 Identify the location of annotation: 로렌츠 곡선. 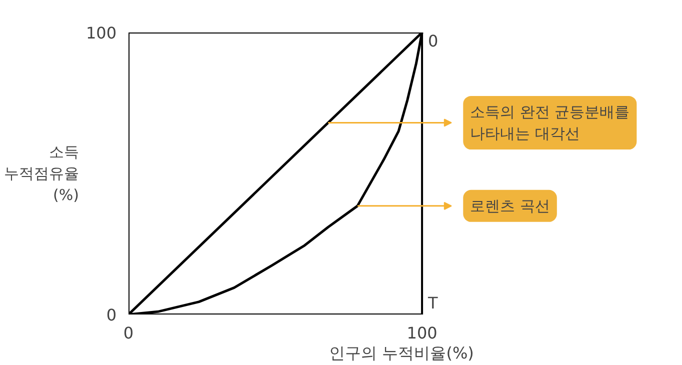
(510, 205).